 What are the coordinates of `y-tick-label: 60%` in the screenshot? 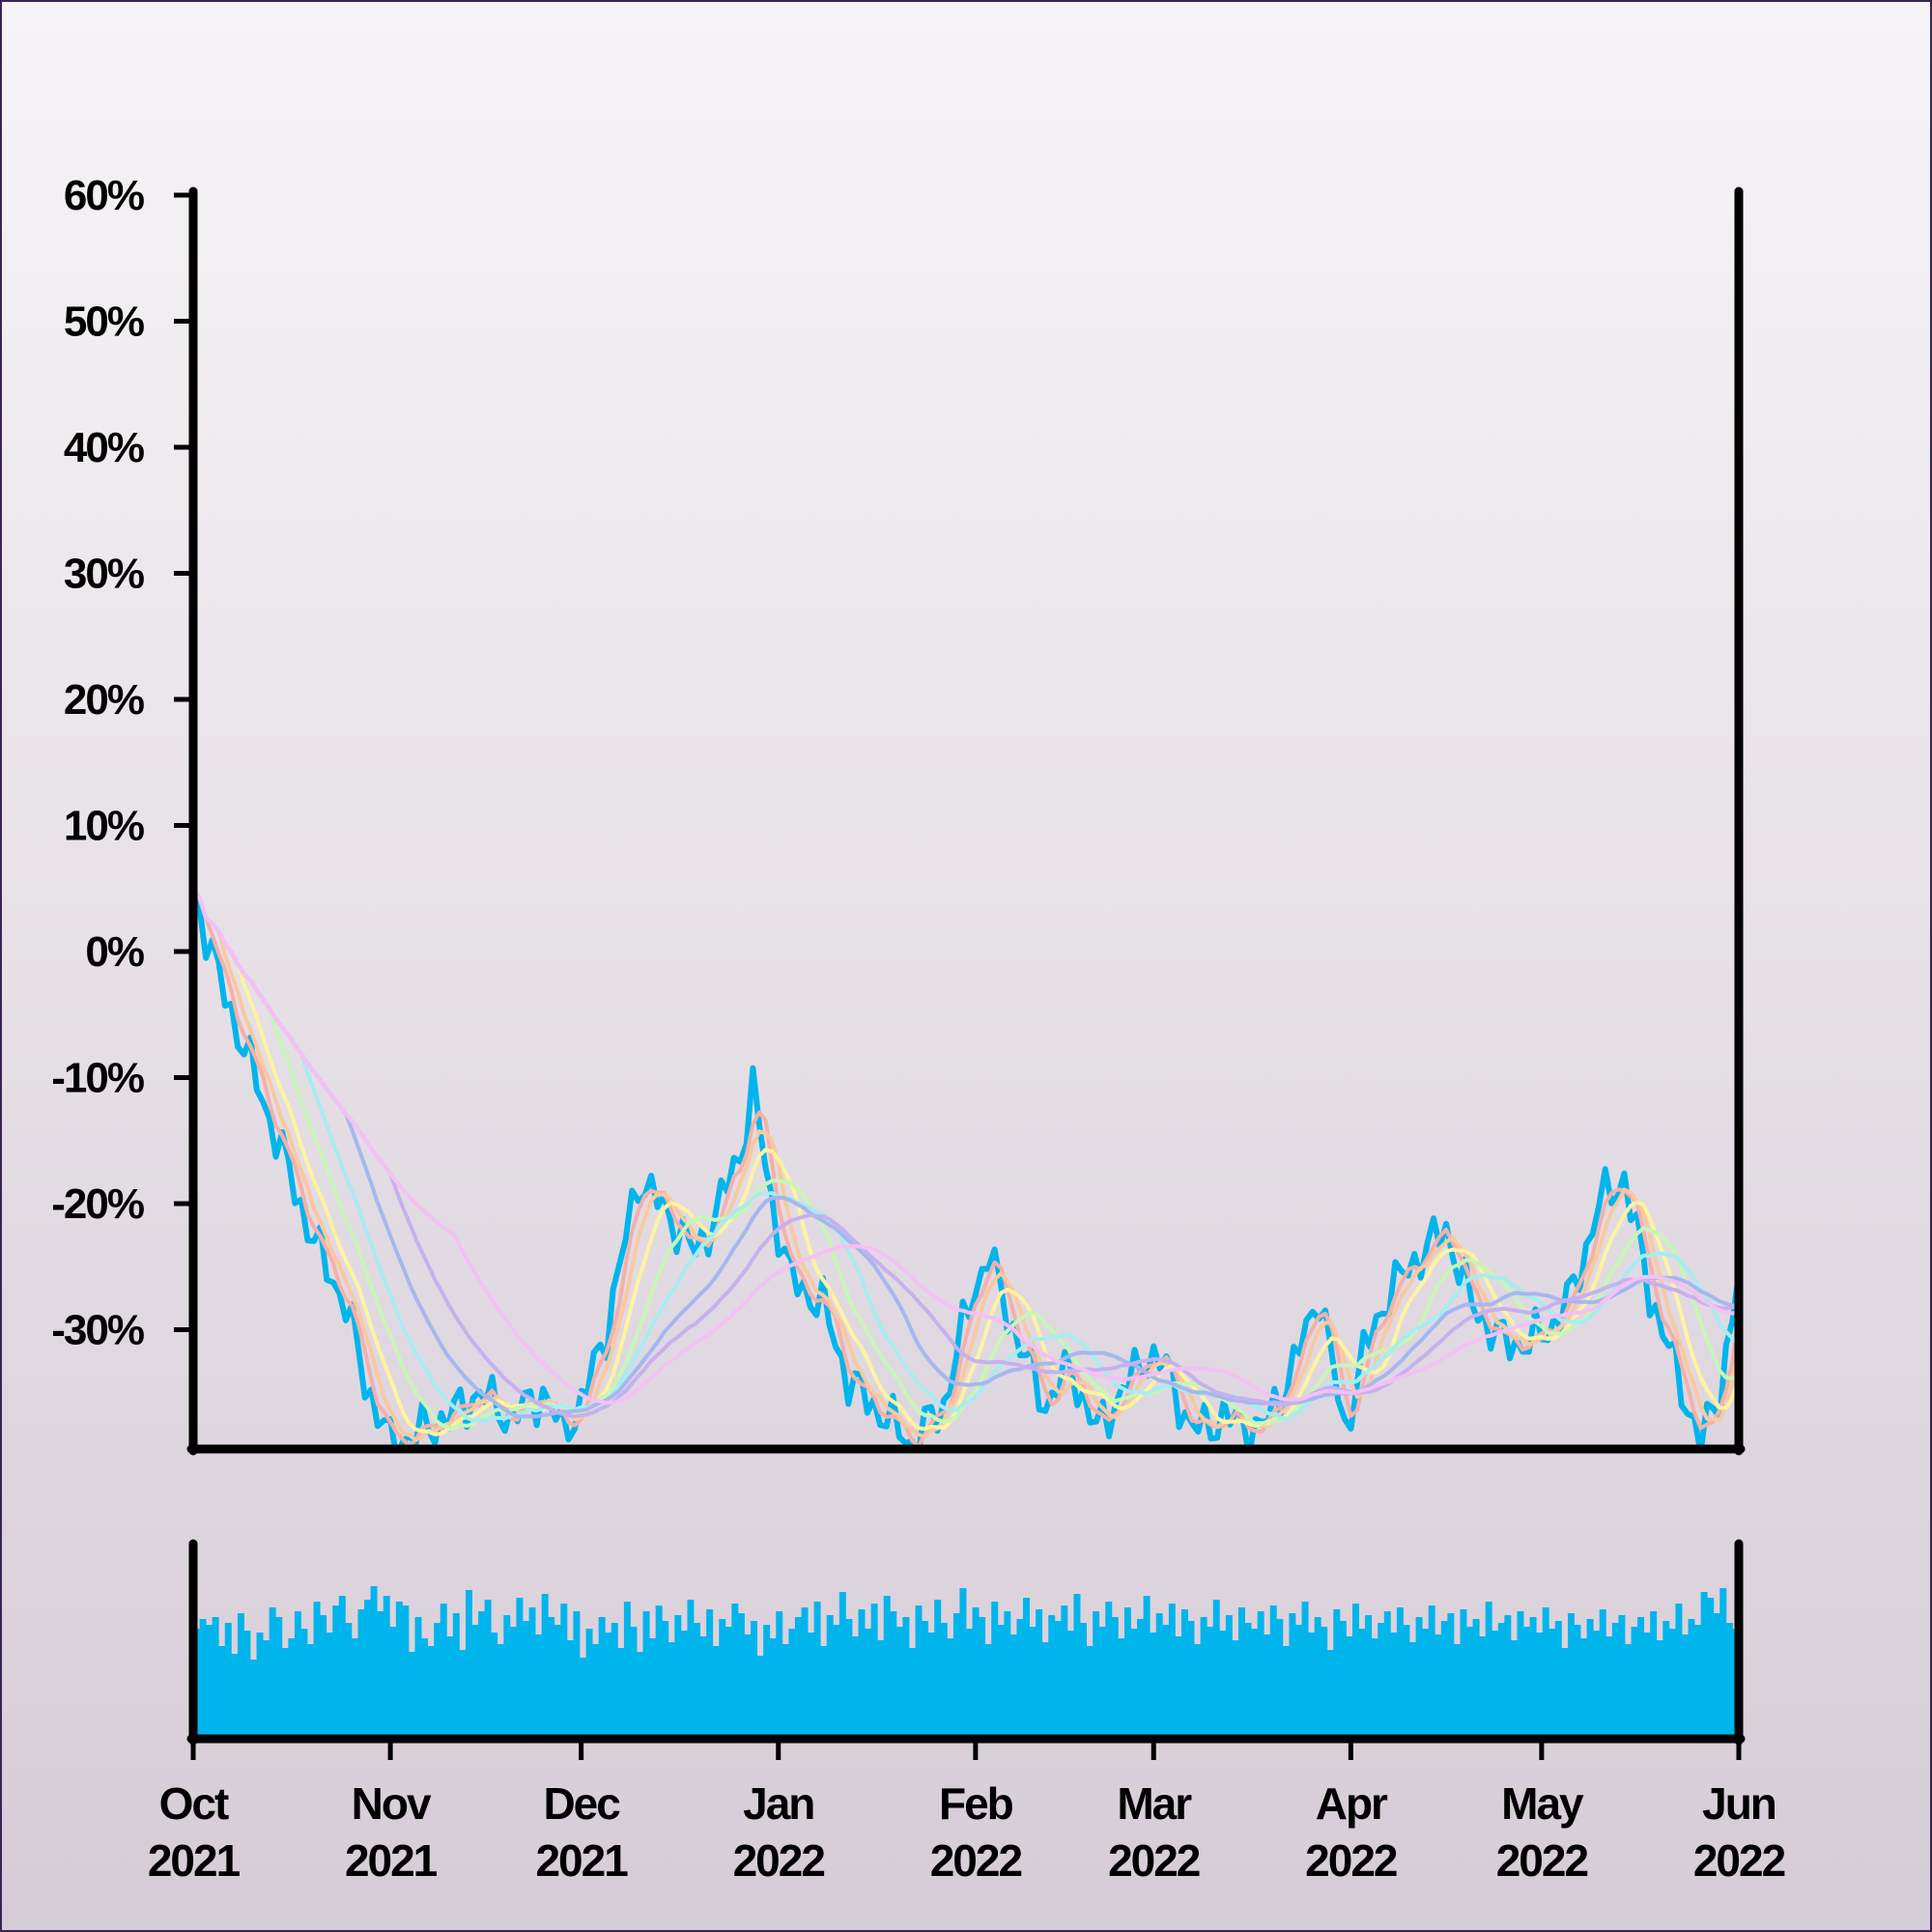 It's located at (104, 195).